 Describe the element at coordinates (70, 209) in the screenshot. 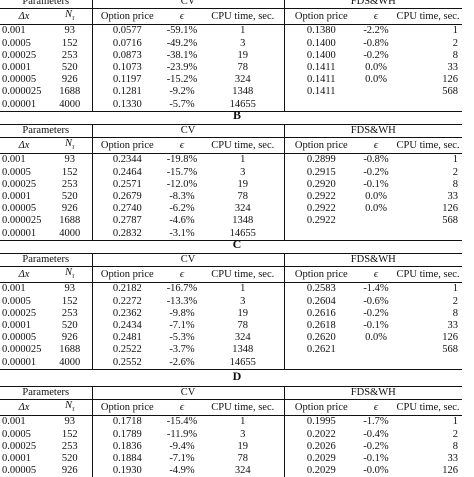

I see `nt-cell: 926` at that location.